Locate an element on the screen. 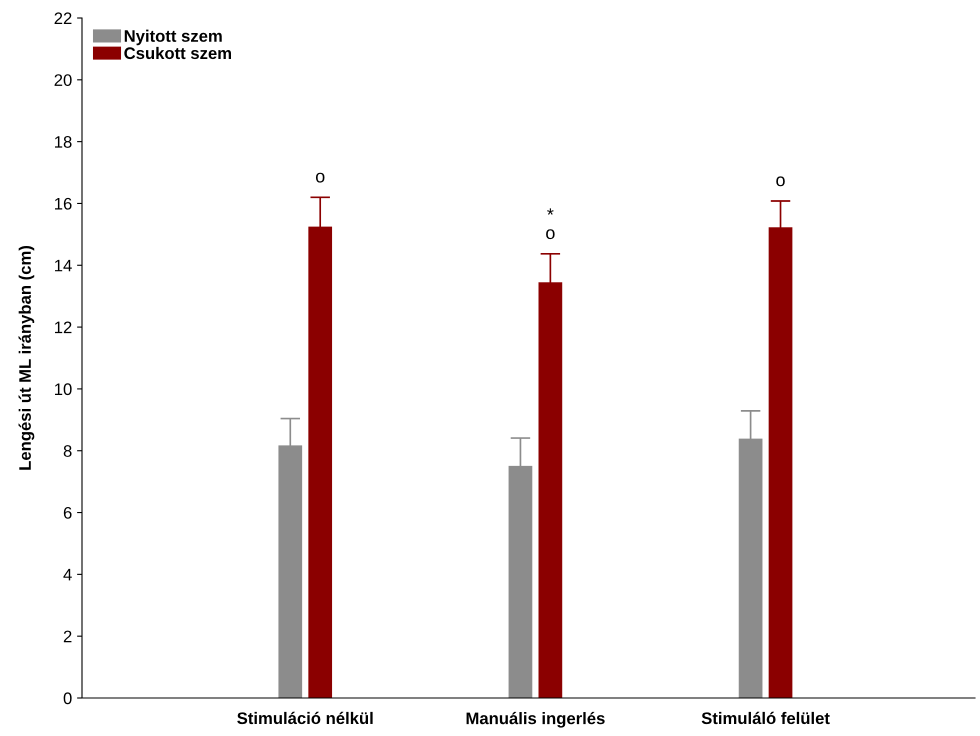  legend-label: Csukott szem is located at coordinates (177, 53).